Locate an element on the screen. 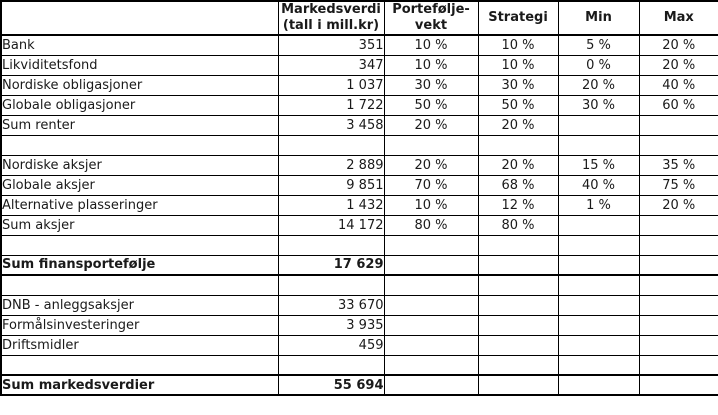 The height and width of the screenshot is (415, 718). row-label: Globale aksjer is located at coordinates (139, 185).